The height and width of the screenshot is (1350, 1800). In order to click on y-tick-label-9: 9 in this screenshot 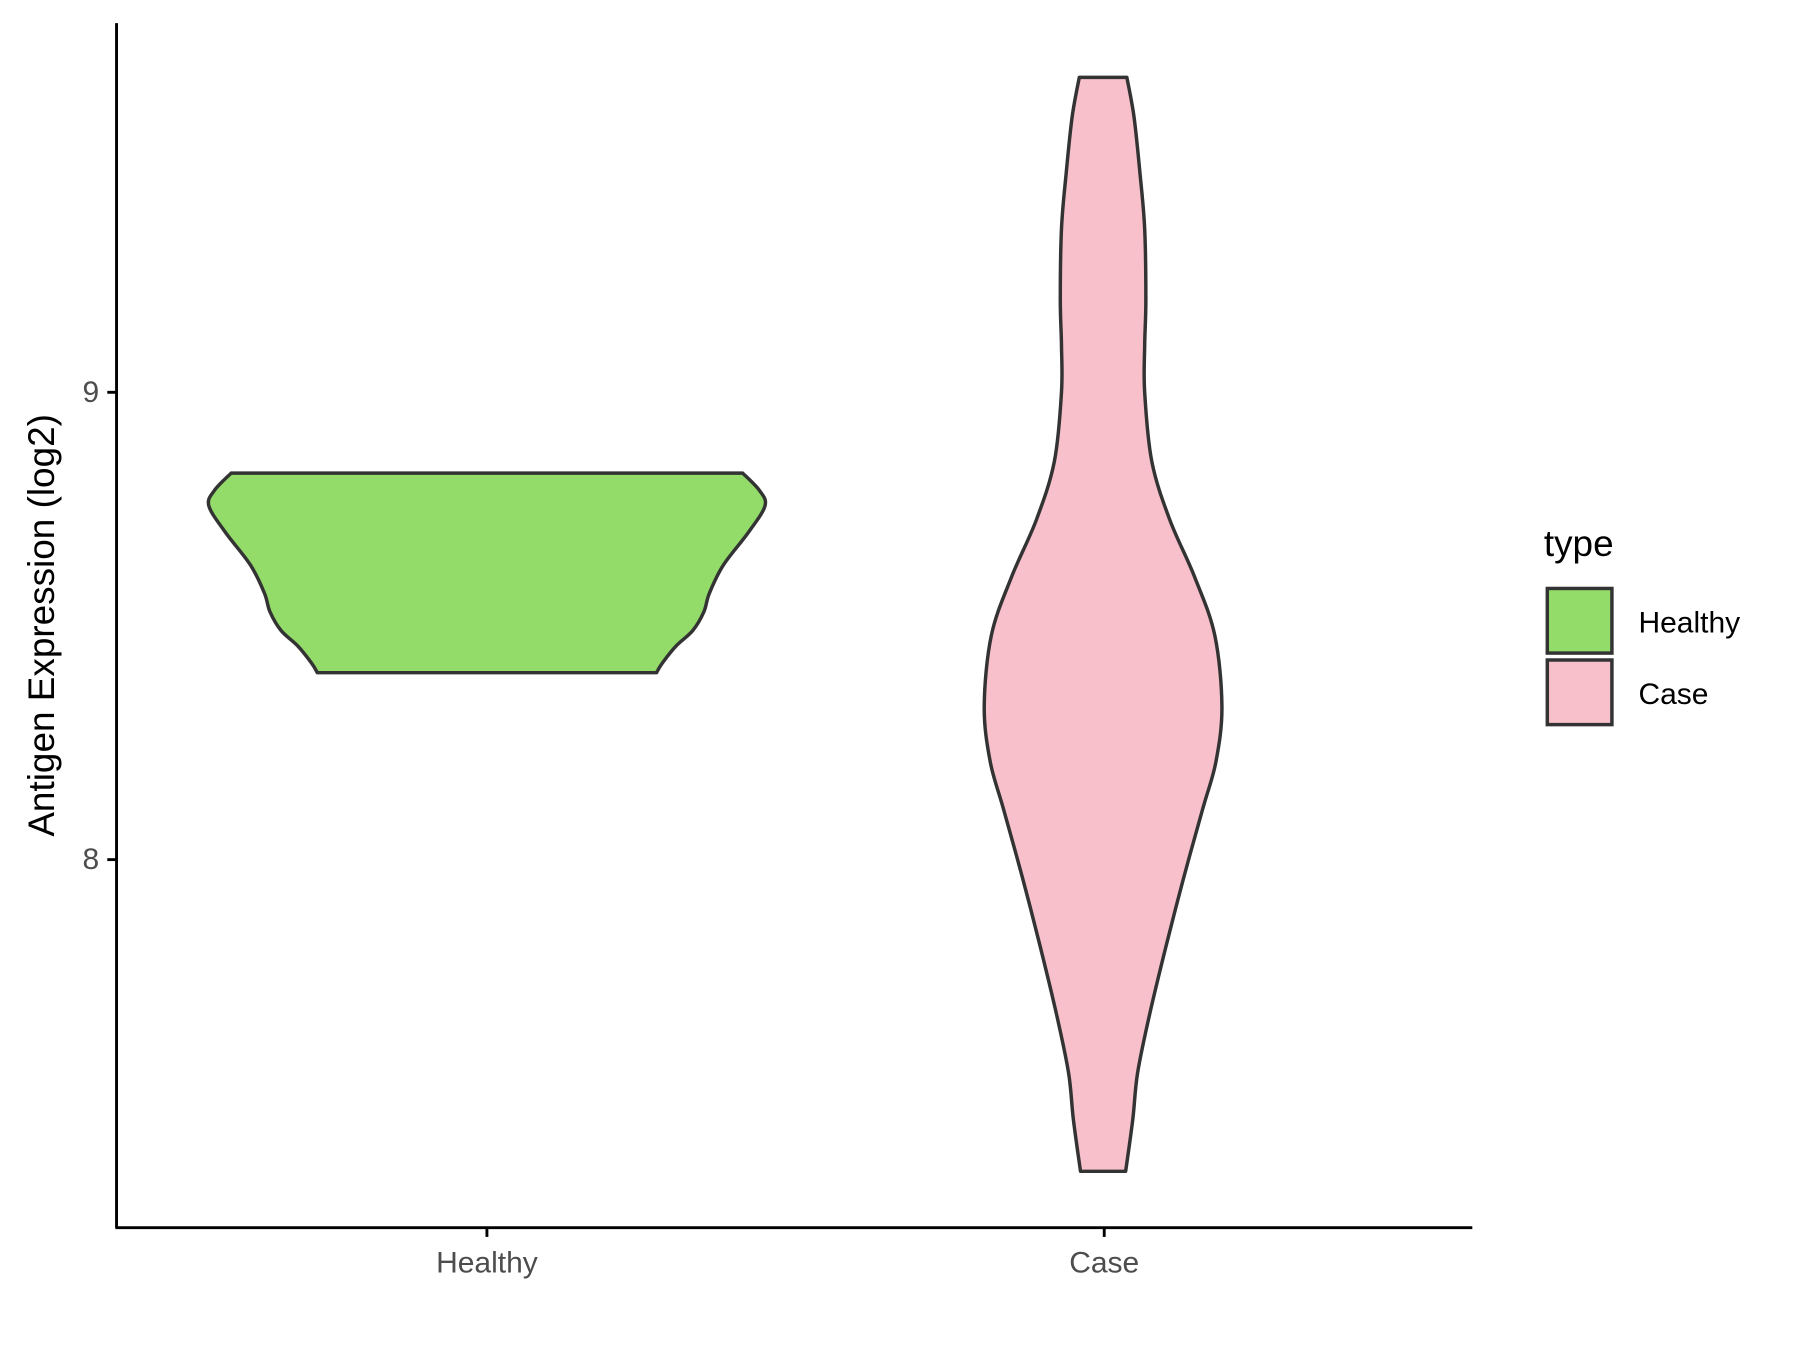, I will do `click(91, 392)`.